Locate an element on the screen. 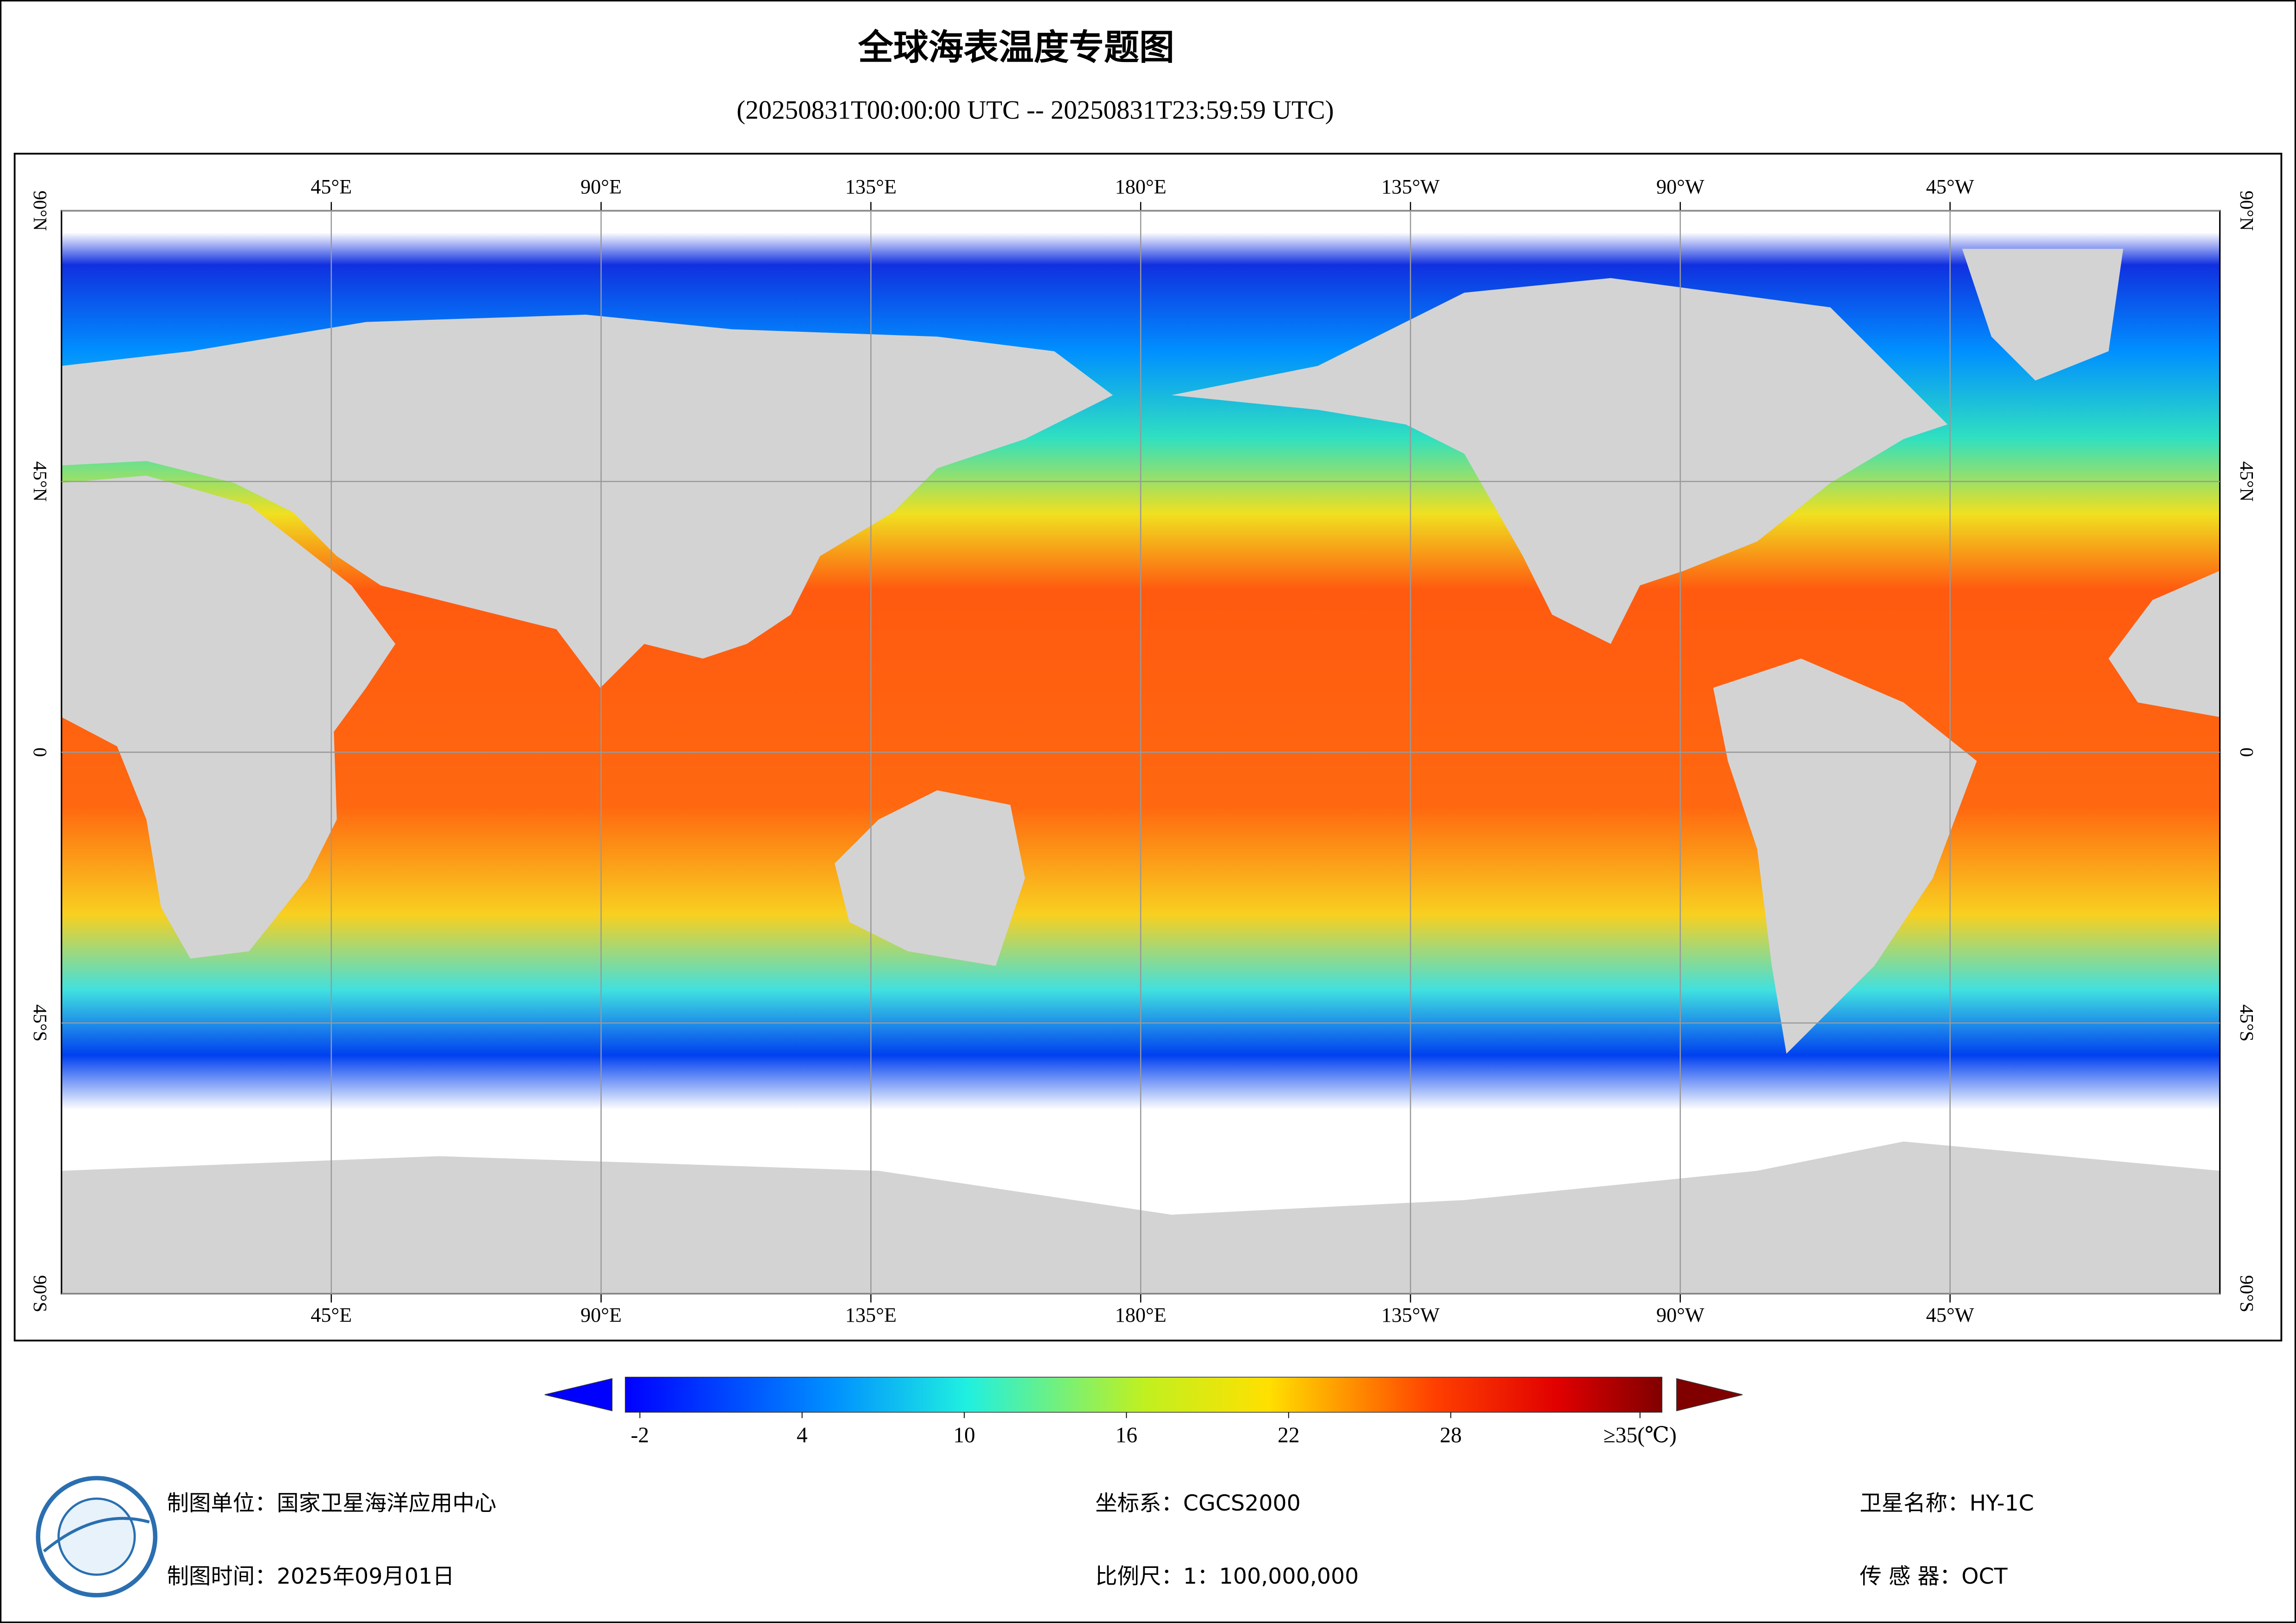  colorbar-tick-label: 10 is located at coordinates (964, 1435).